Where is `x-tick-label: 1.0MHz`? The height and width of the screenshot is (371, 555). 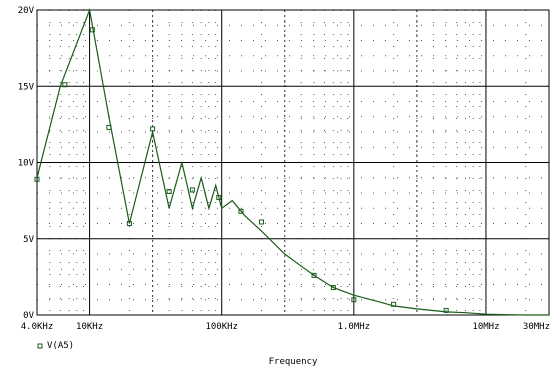
x-tick-label: 1.0MHz is located at coordinates (354, 327).